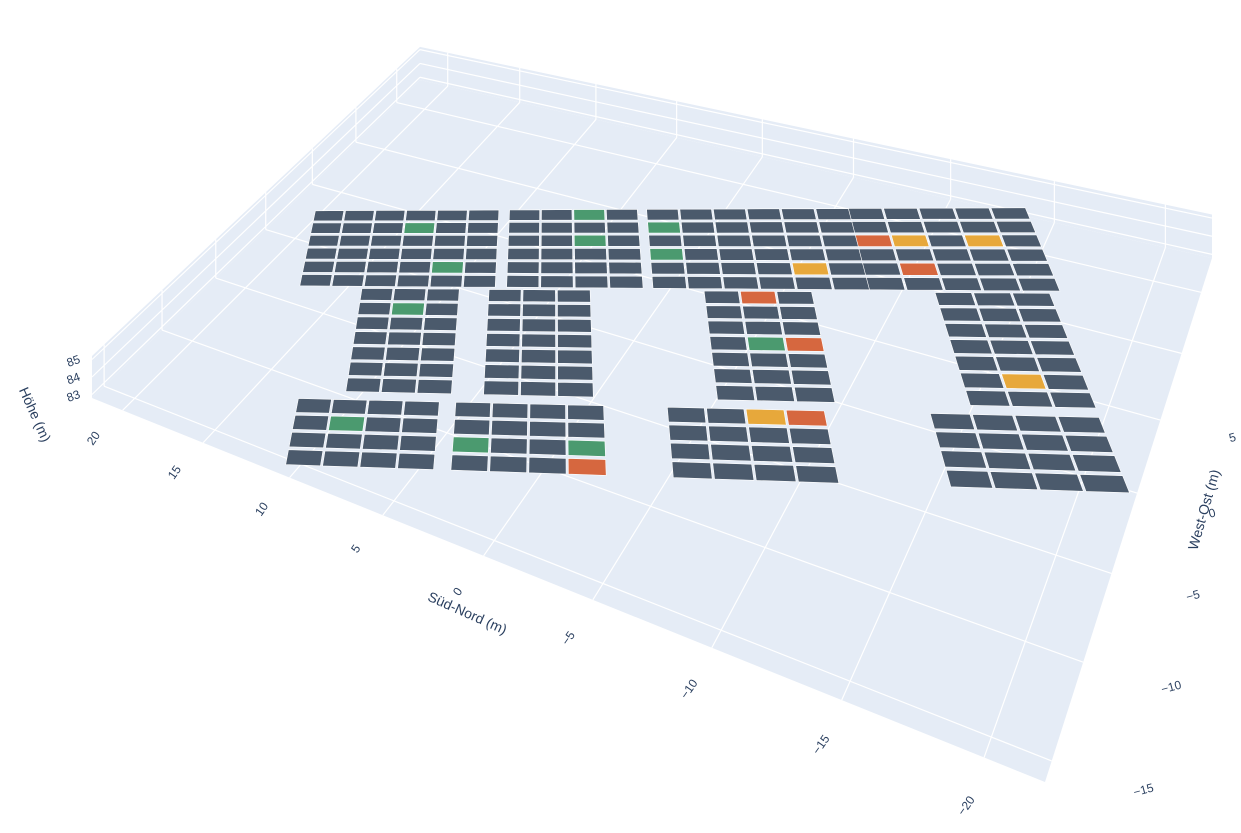 This screenshot has width=1241, height=833. I want to click on x-tick-label: 10, so click(261, 508).